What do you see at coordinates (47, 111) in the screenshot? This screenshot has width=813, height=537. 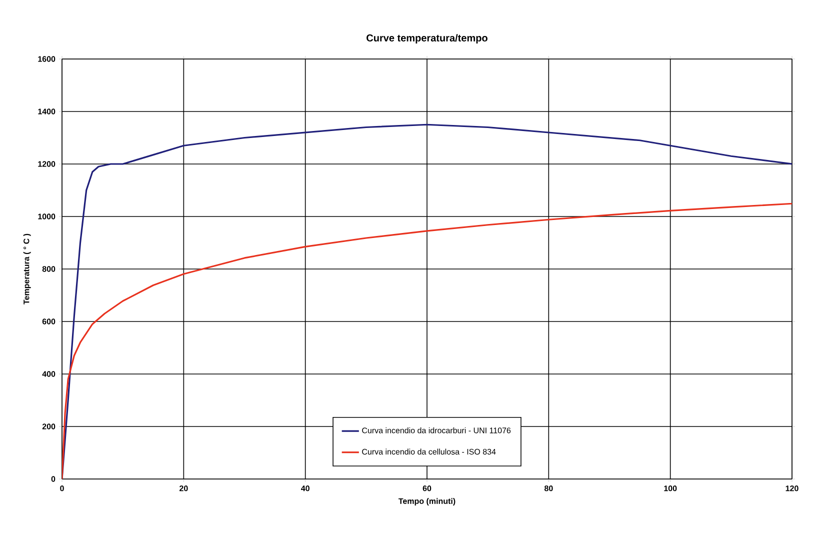 I see `y-tick-label: 1400` at bounding box center [47, 111].